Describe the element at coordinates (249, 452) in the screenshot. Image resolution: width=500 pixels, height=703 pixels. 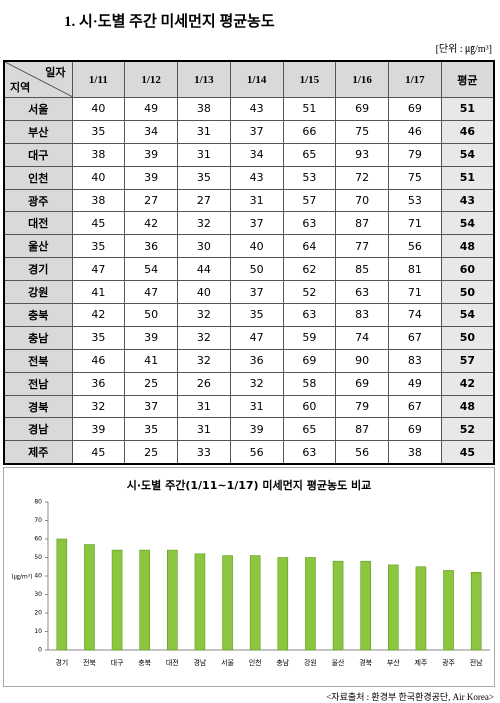
I see `table-row: 제주 45 25 33 56 63 56 38 45` at that location.